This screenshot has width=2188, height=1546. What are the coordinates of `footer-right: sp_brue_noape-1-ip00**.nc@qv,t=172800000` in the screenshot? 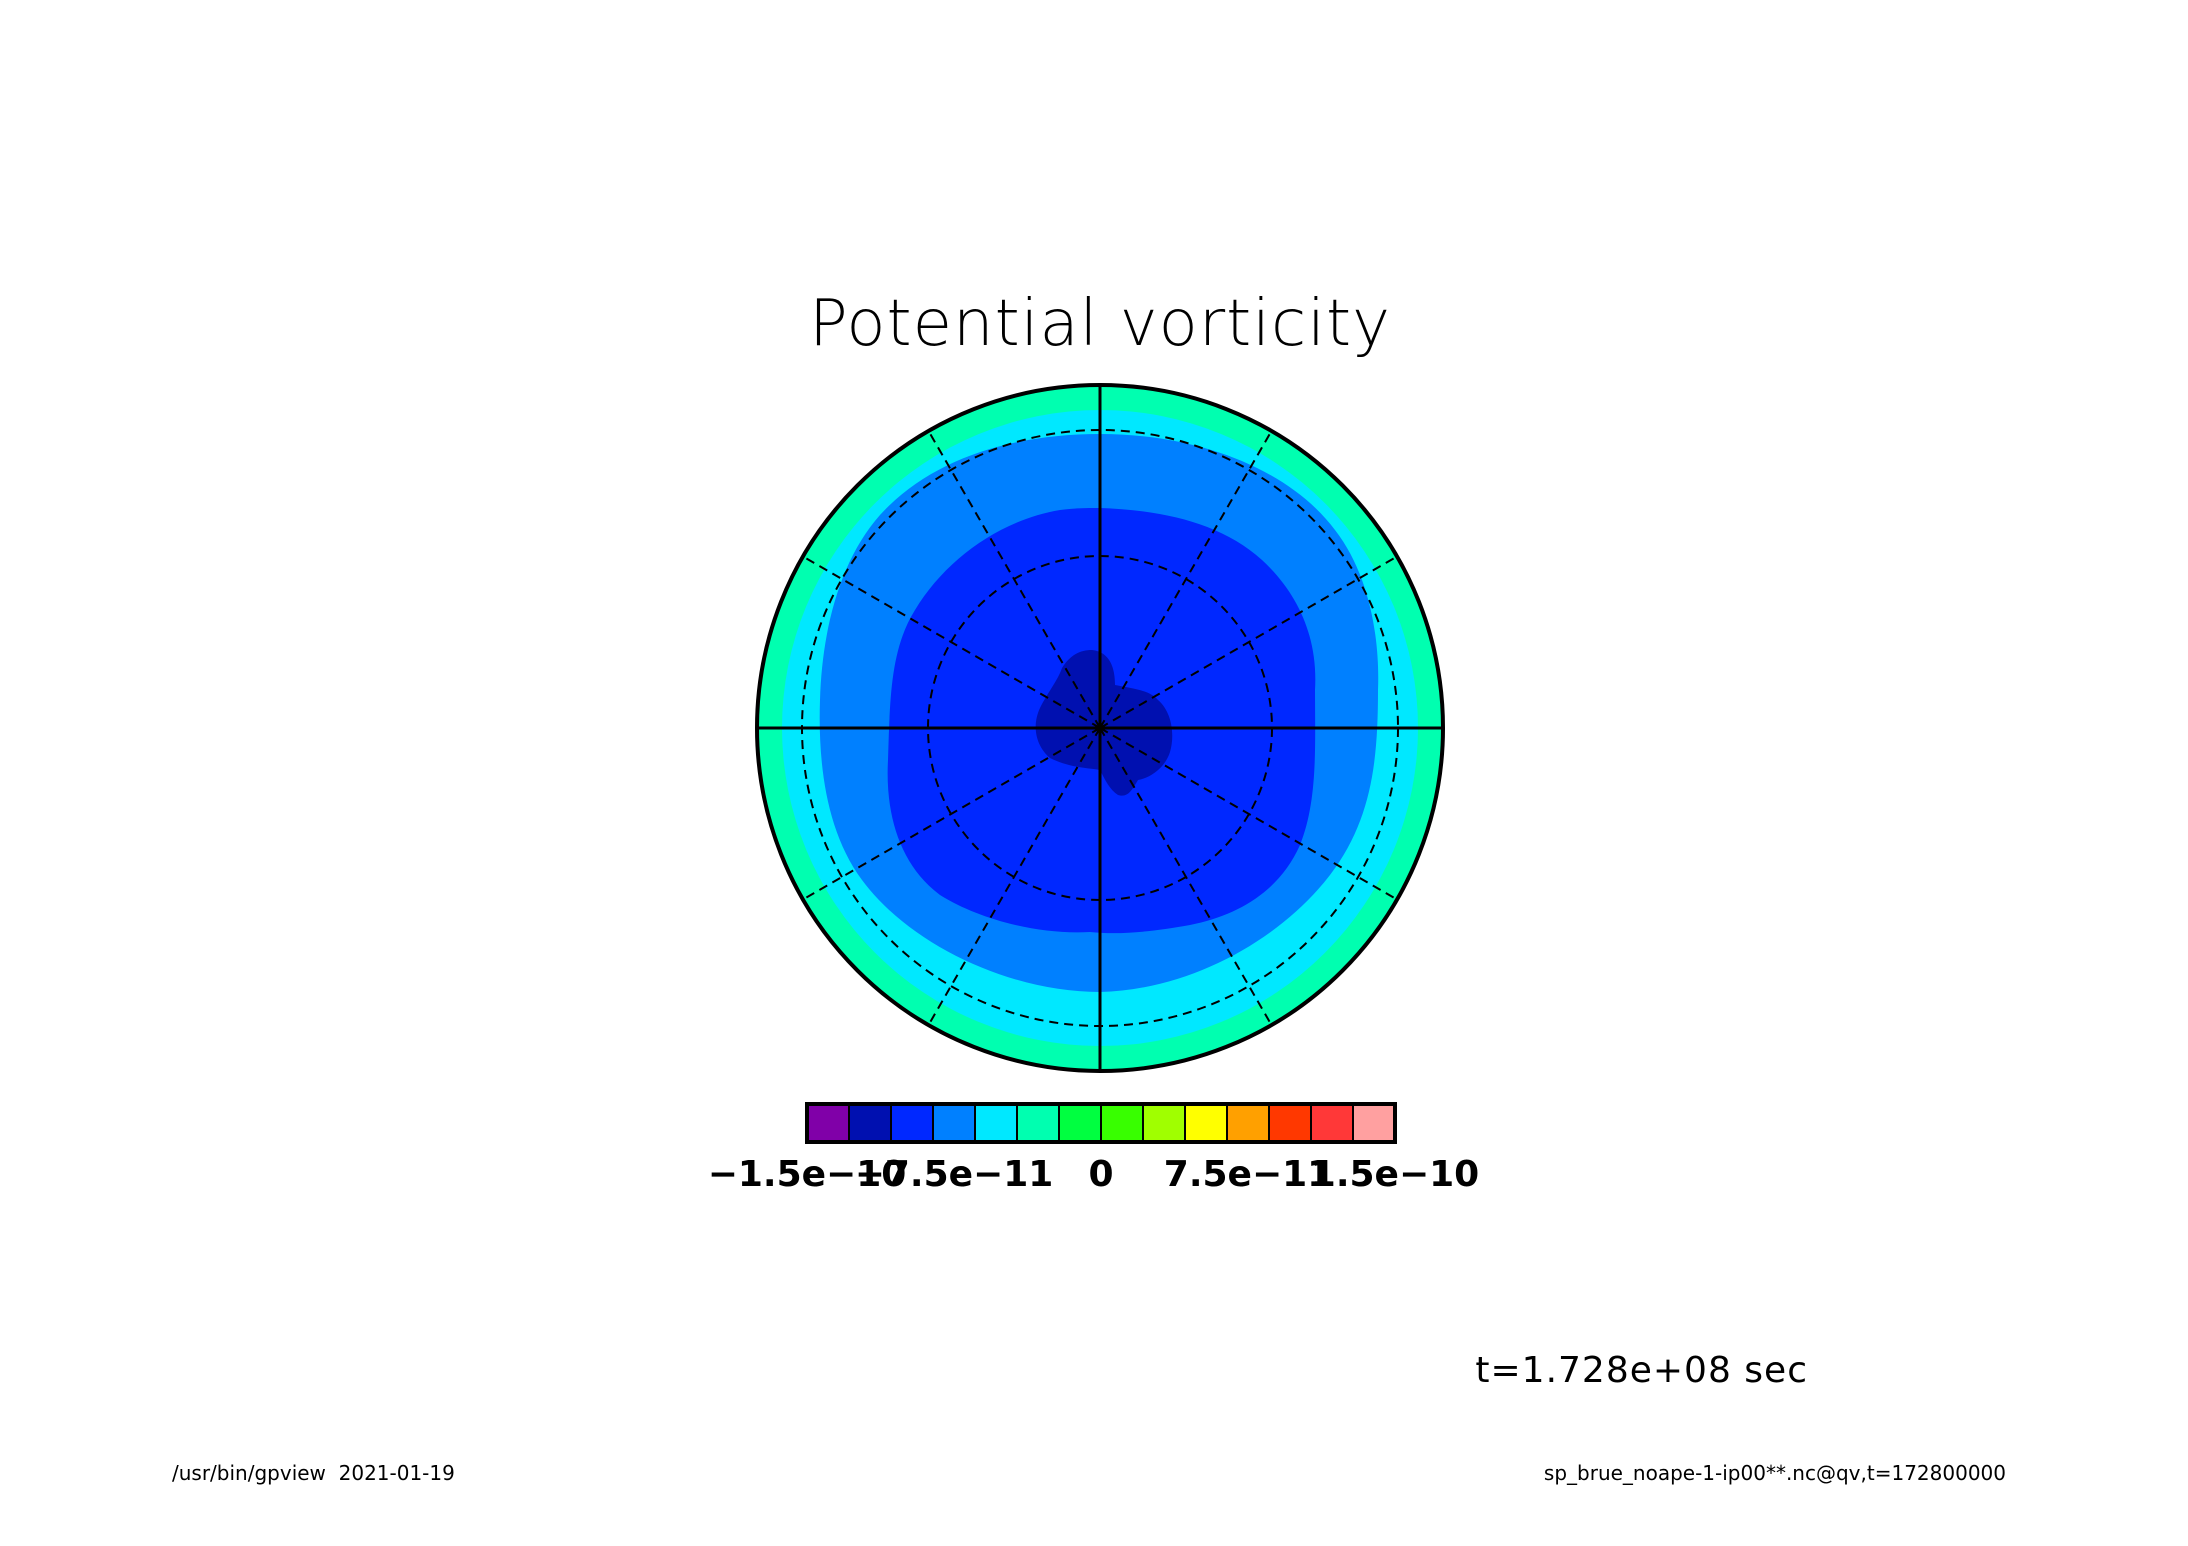 It's located at (1775, 1473).